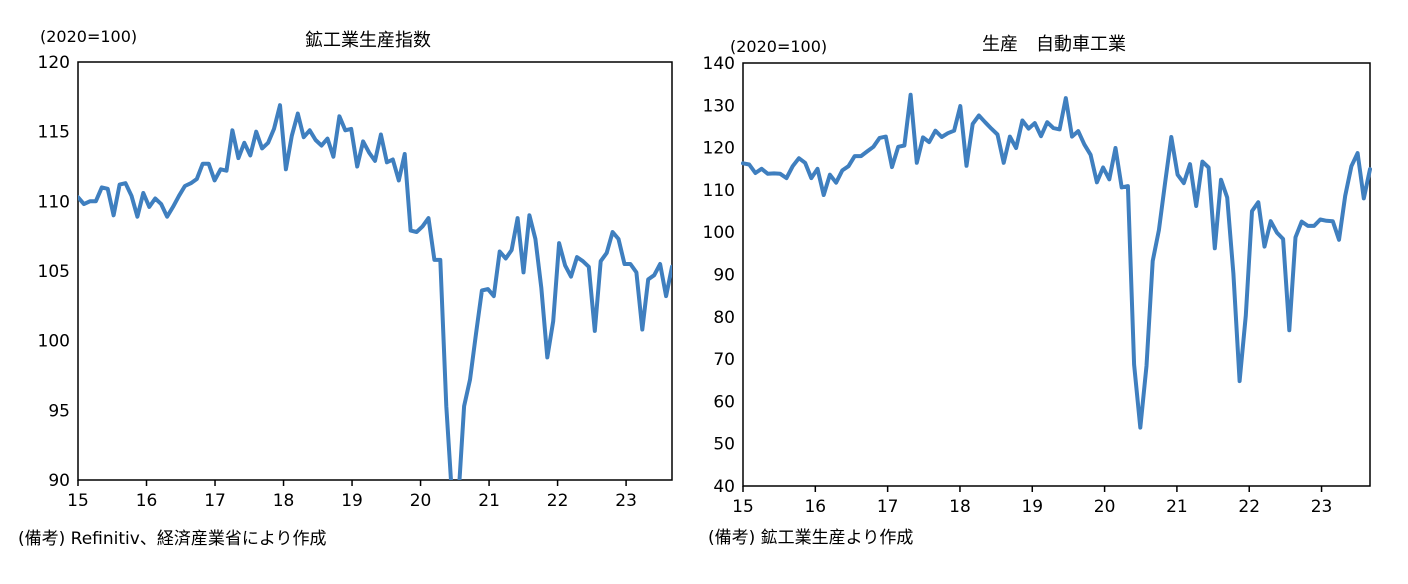 The image size is (1408, 584). I want to click on left-x-tick-label: 20, so click(421, 501).